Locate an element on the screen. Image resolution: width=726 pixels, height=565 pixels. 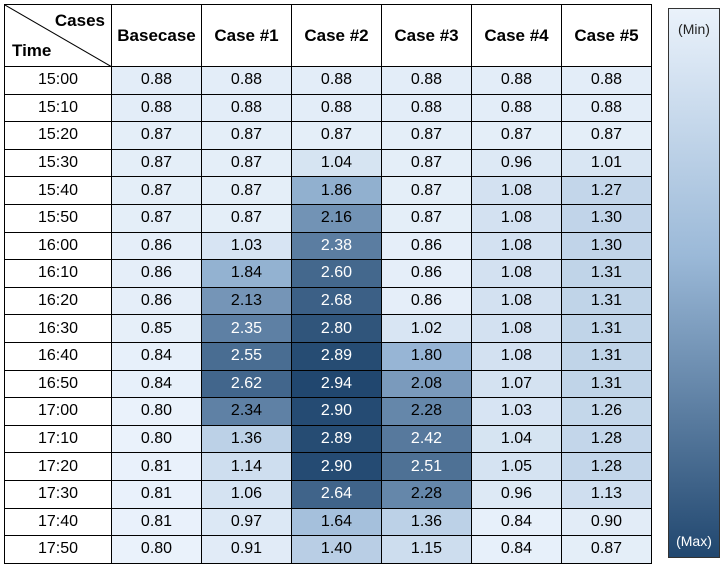
heatmap-cell: 2.51 is located at coordinates (426, 466).